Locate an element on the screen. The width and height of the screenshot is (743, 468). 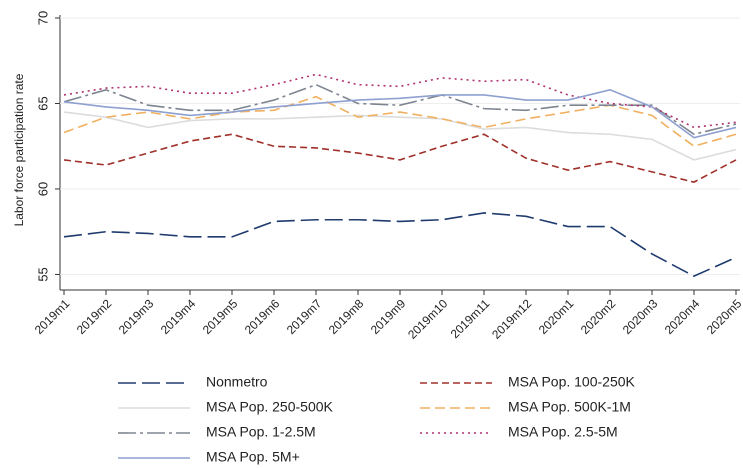
legend-label: MSA Pop. 2.5-5M is located at coordinates (563, 432).